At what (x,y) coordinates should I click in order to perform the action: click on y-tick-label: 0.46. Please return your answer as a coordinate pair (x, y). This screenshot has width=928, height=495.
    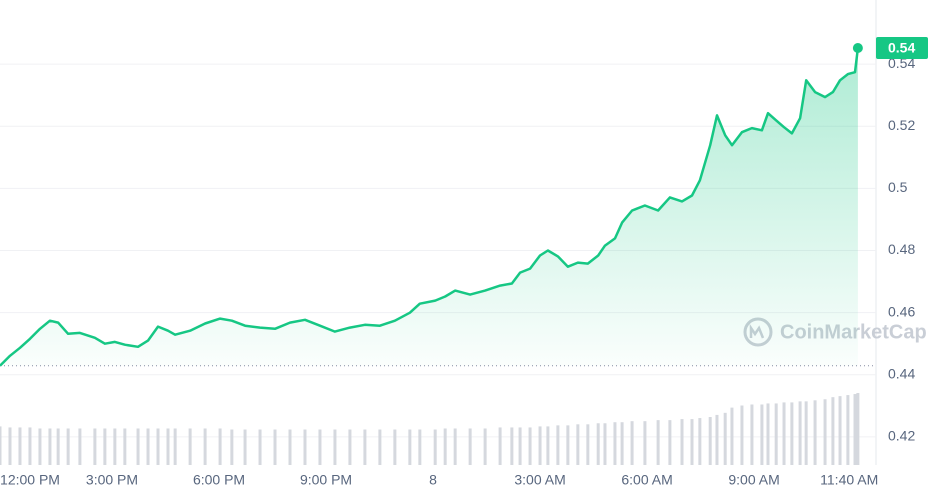
    Looking at the image, I should click on (901, 311).